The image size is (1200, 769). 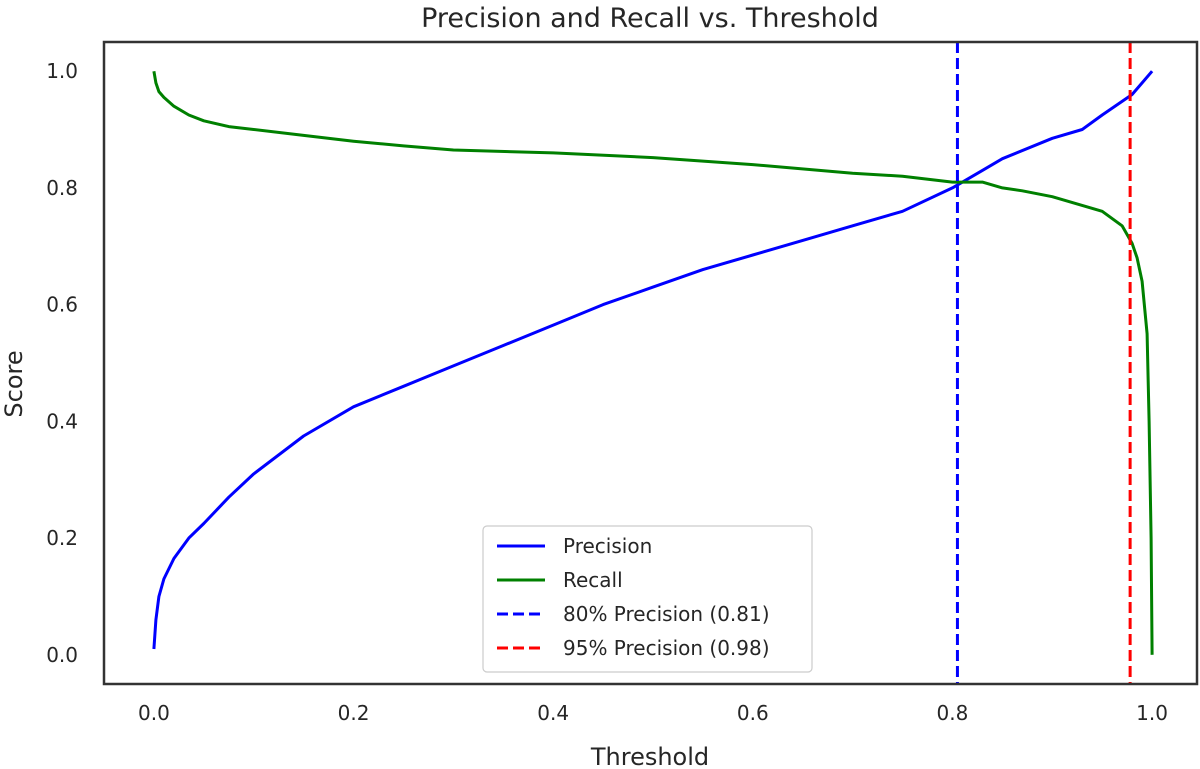 I want to click on chart-title: Precision and Recall vs. Threshold, so click(x=650, y=18).